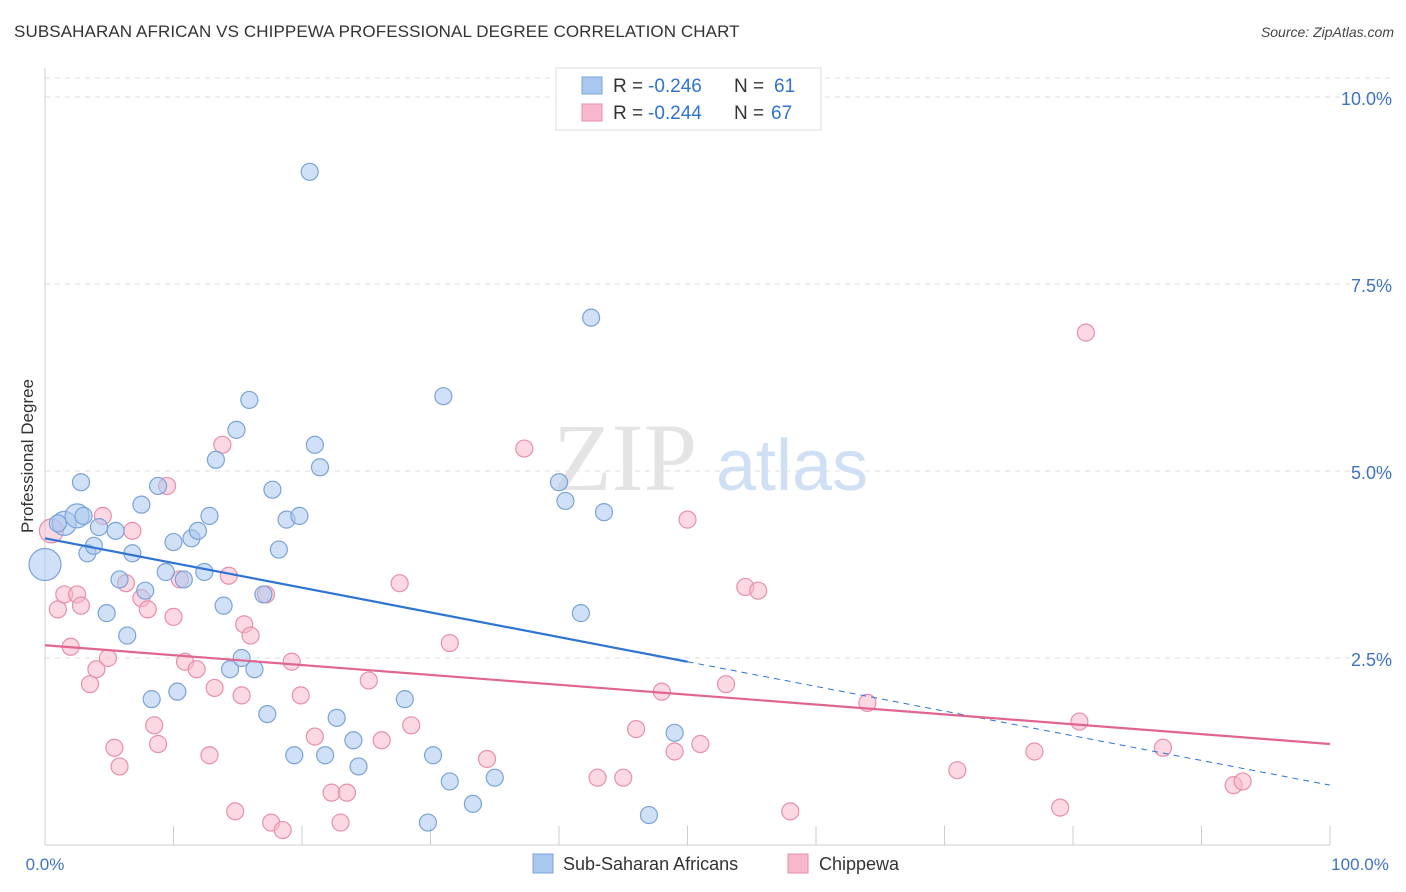 The height and width of the screenshot is (892, 1406). Describe the element at coordinates (688, 99) in the screenshot. I see `legend-top: R = -0.246 N = 61 R = -0.244 N = 67` at that location.